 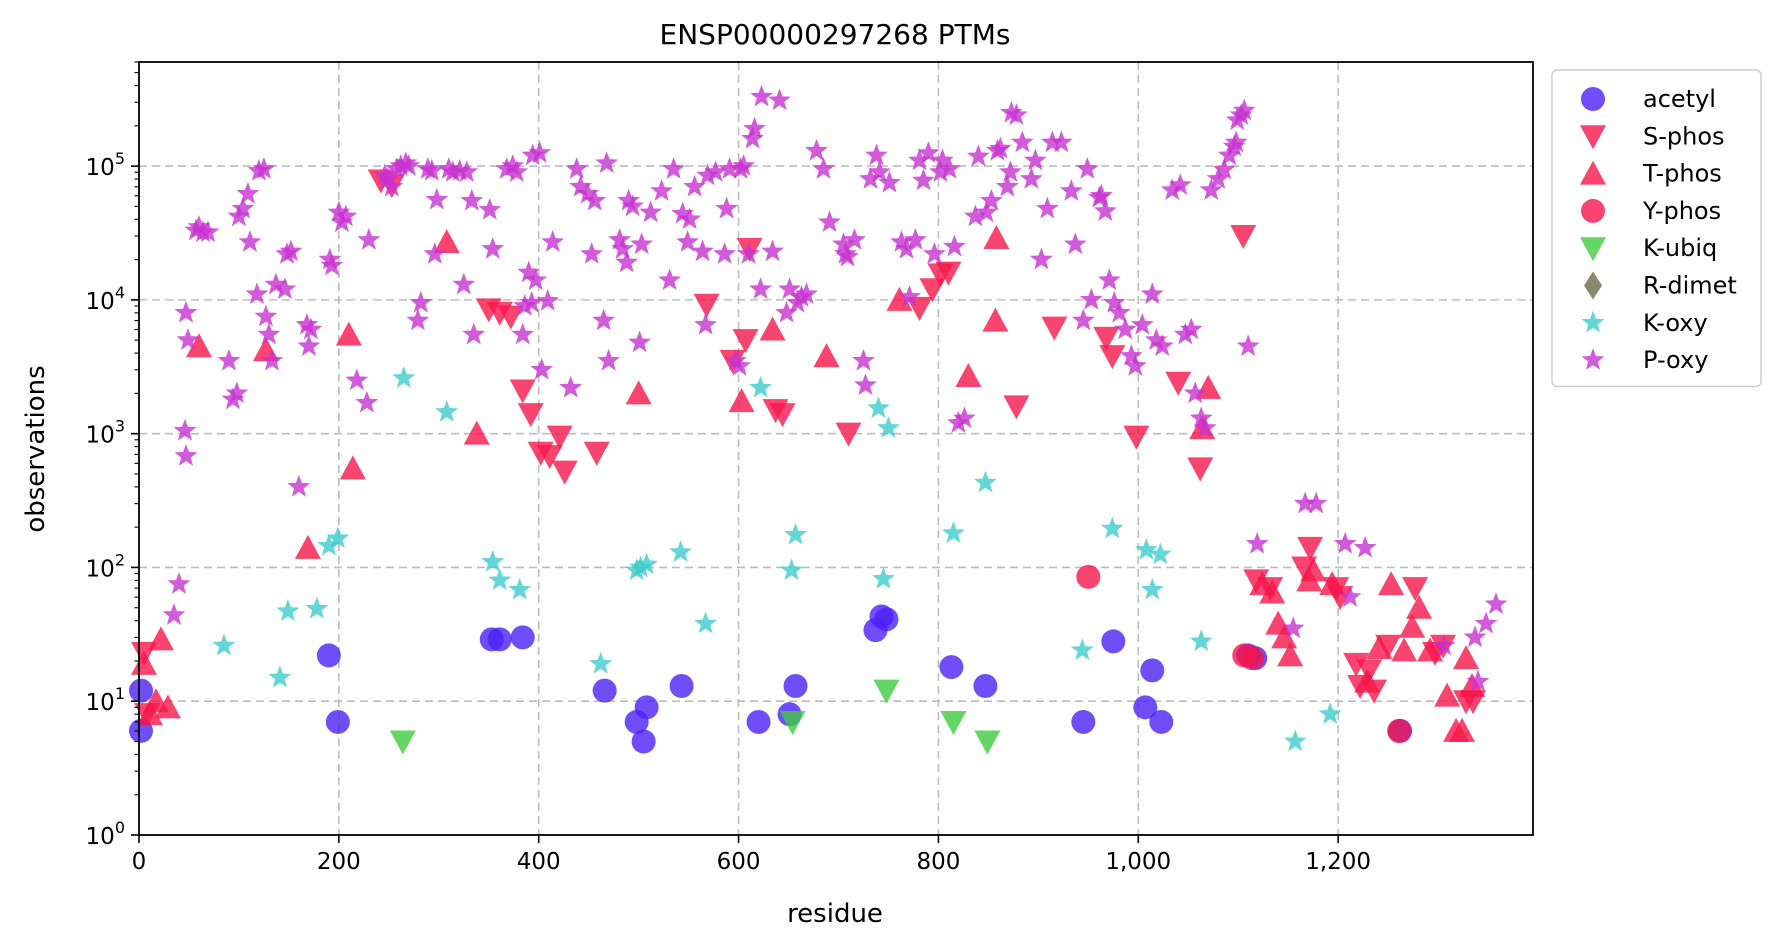 What do you see at coordinates (1681, 211) in the screenshot?
I see `legend-label-y-phos: Y-phos` at bounding box center [1681, 211].